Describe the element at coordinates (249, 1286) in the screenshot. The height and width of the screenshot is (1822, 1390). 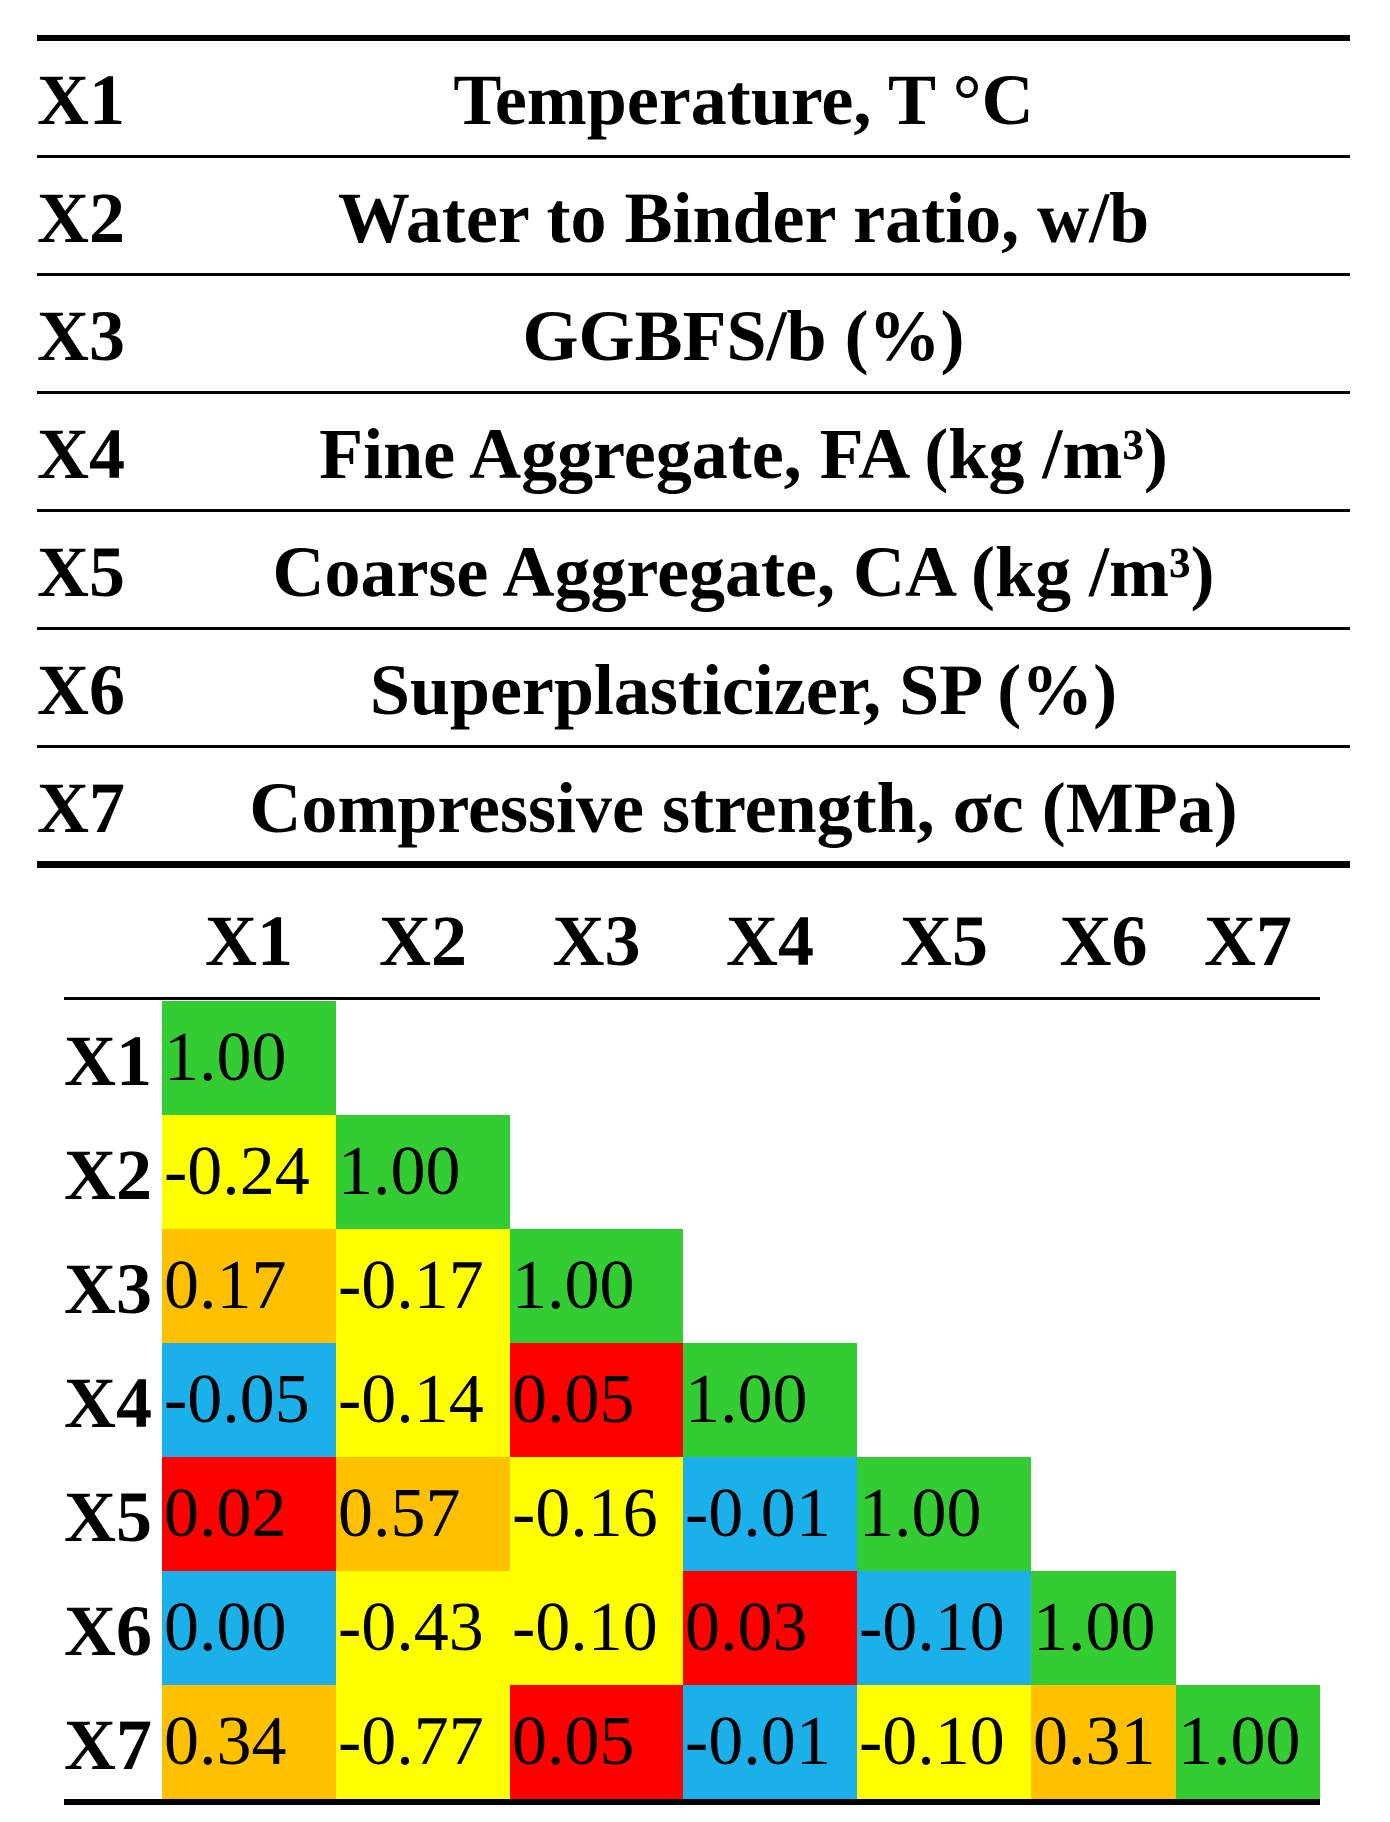
I see `correlation-cell: 0.17` at that location.